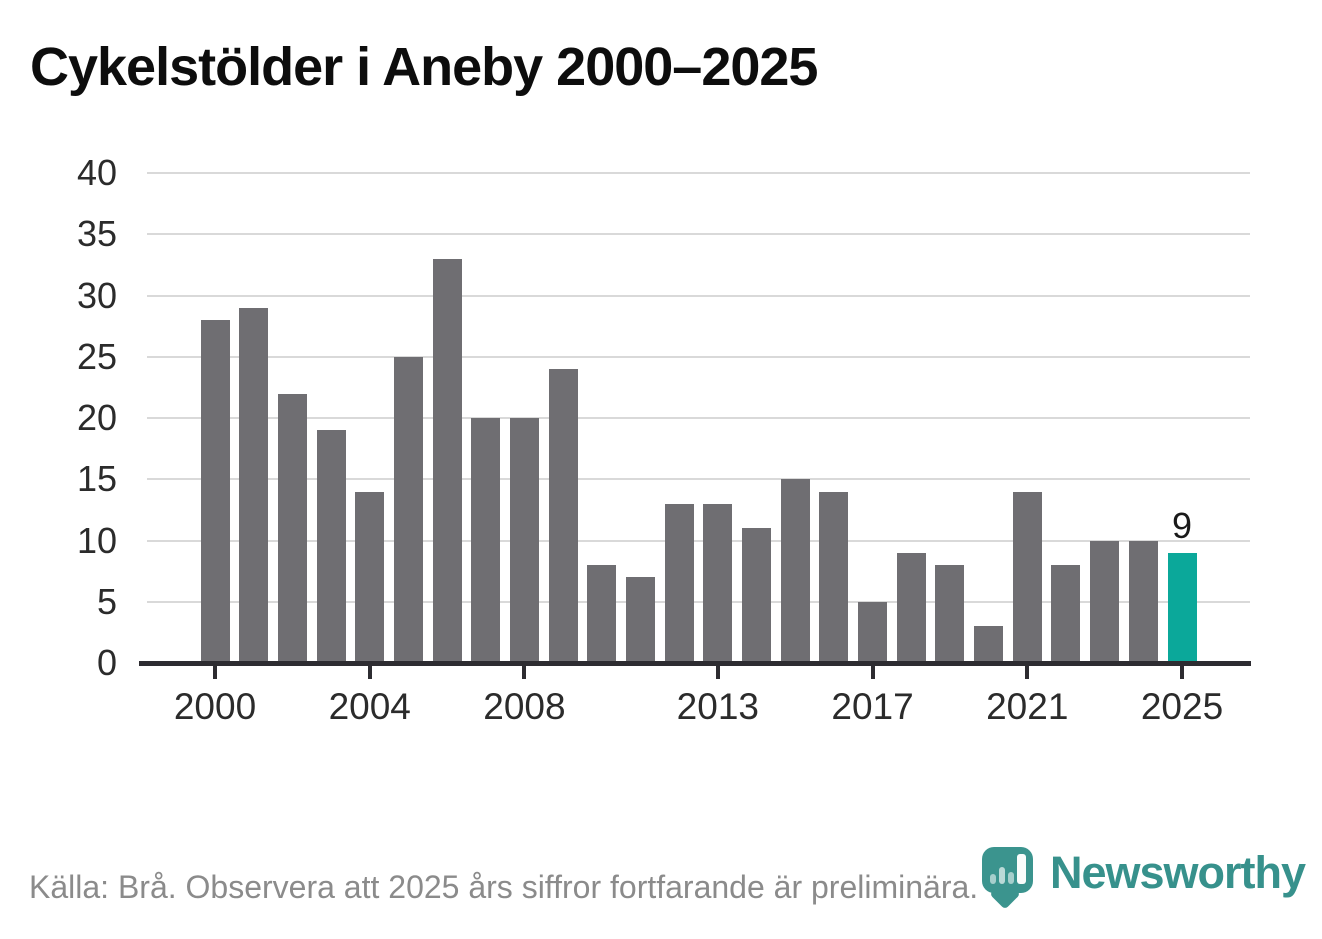 The height and width of the screenshot is (939, 1322). I want to click on bar-2015, so click(795, 571).